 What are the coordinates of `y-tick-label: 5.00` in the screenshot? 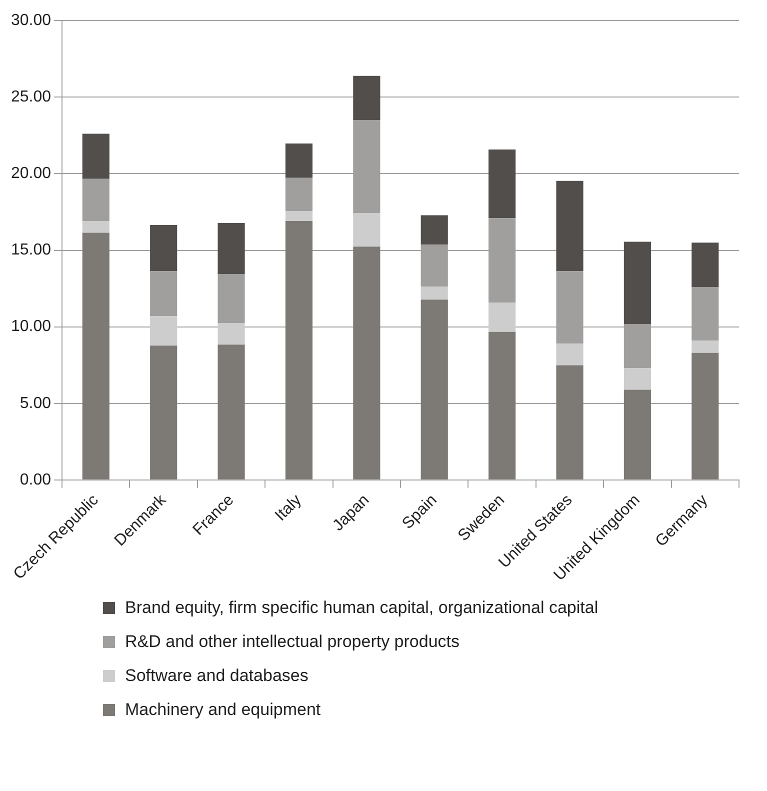 It's located at (36, 403).